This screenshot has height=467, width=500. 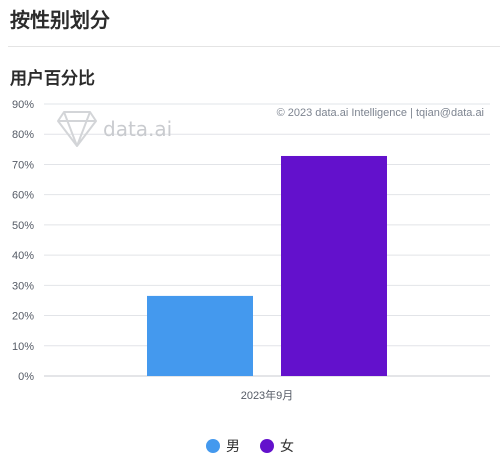 I want to click on watermark-logo: data.ai, so click(x=114, y=129).